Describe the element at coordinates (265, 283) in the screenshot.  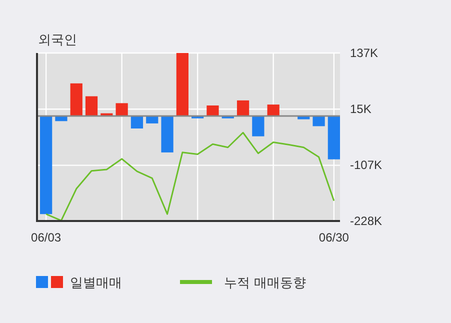
I see `legend-label: 누적 매매동향` at that location.